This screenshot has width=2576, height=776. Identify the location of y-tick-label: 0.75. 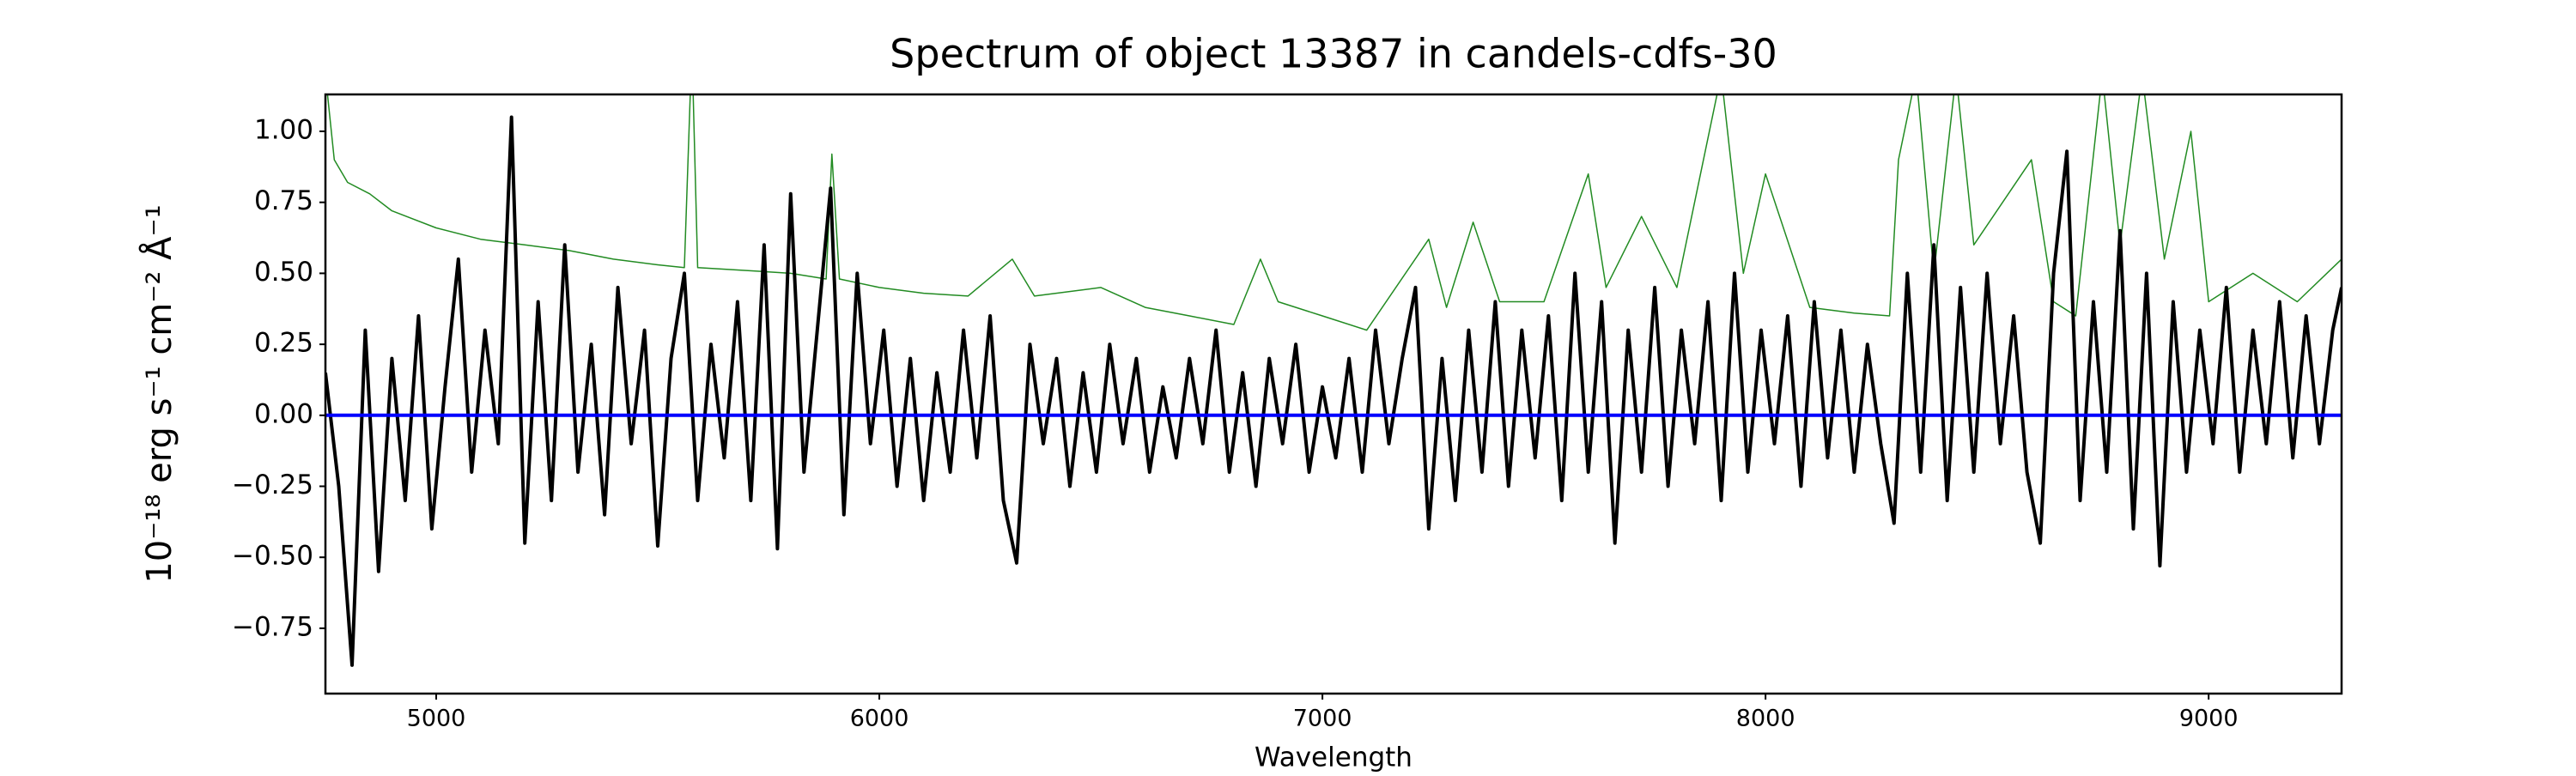
(283, 201).